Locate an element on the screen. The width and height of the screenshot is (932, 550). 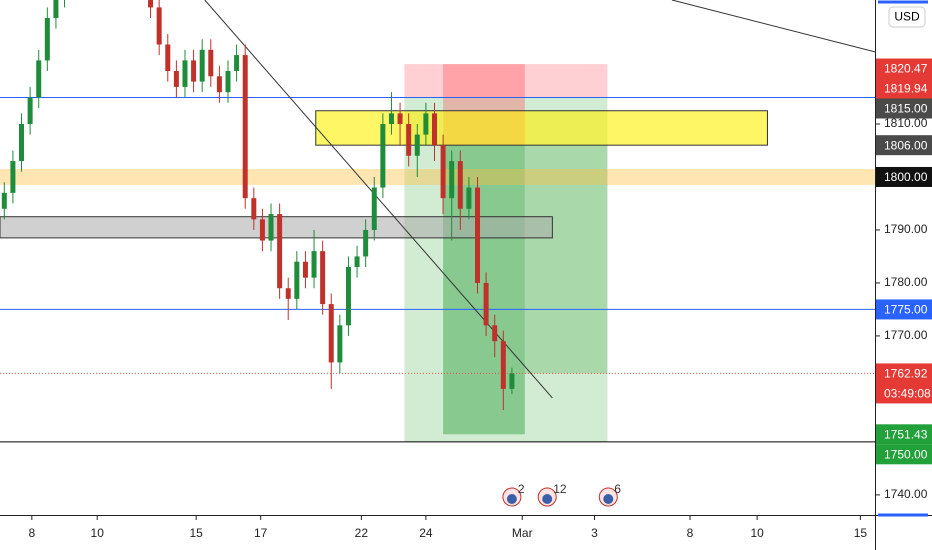
price-label: 1800.00 is located at coordinates (906, 177).